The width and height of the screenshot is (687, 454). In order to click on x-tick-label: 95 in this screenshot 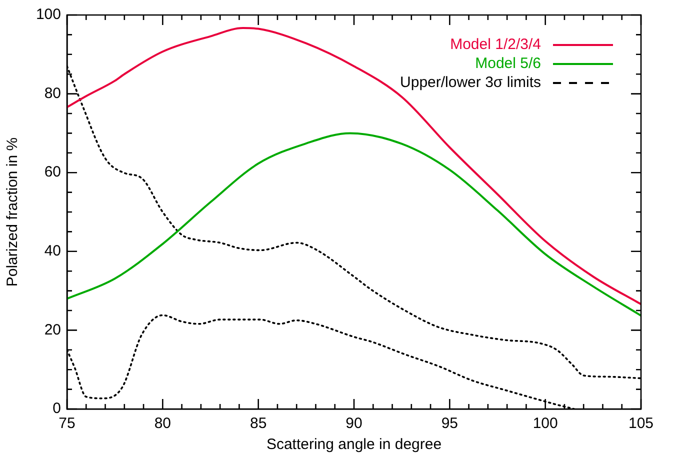, I will do `click(449, 423)`.